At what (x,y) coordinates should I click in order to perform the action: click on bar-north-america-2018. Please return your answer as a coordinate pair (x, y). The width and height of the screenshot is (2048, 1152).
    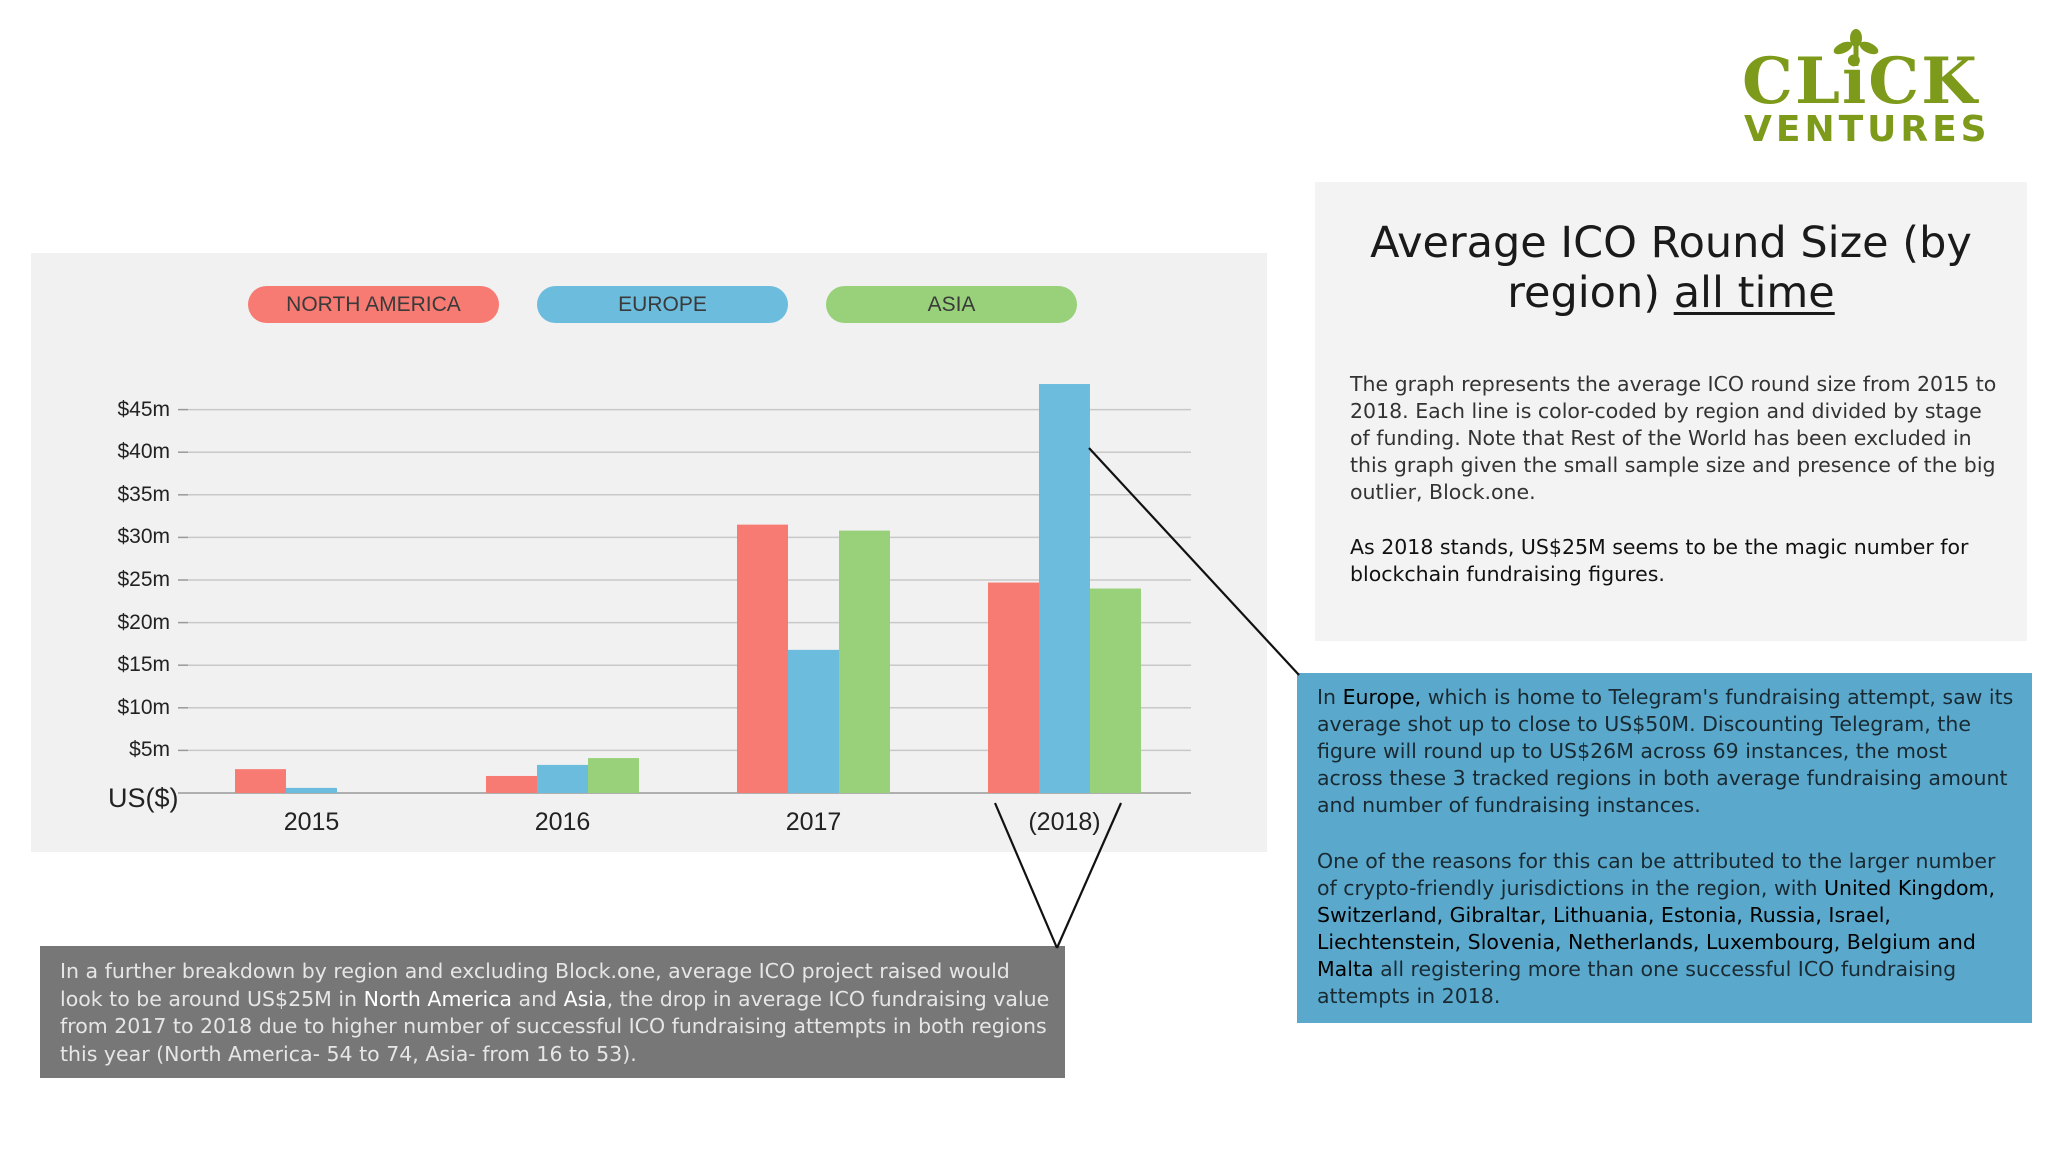
    Looking at the image, I should click on (1013, 687).